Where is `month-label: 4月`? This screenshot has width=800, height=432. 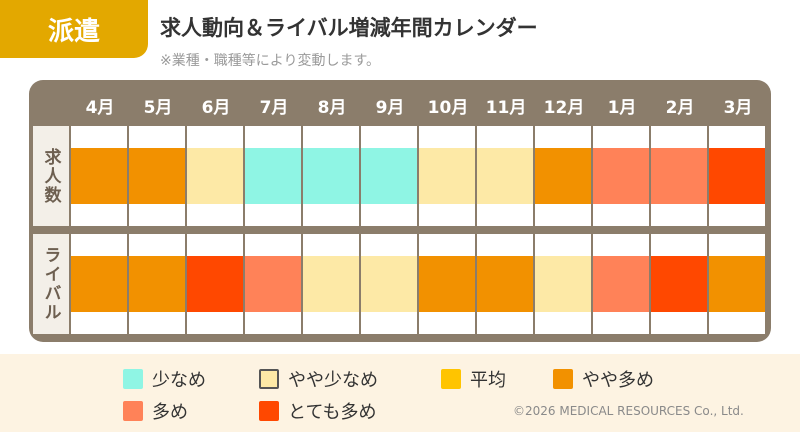 month-label: 4月 is located at coordinates (100, 107).